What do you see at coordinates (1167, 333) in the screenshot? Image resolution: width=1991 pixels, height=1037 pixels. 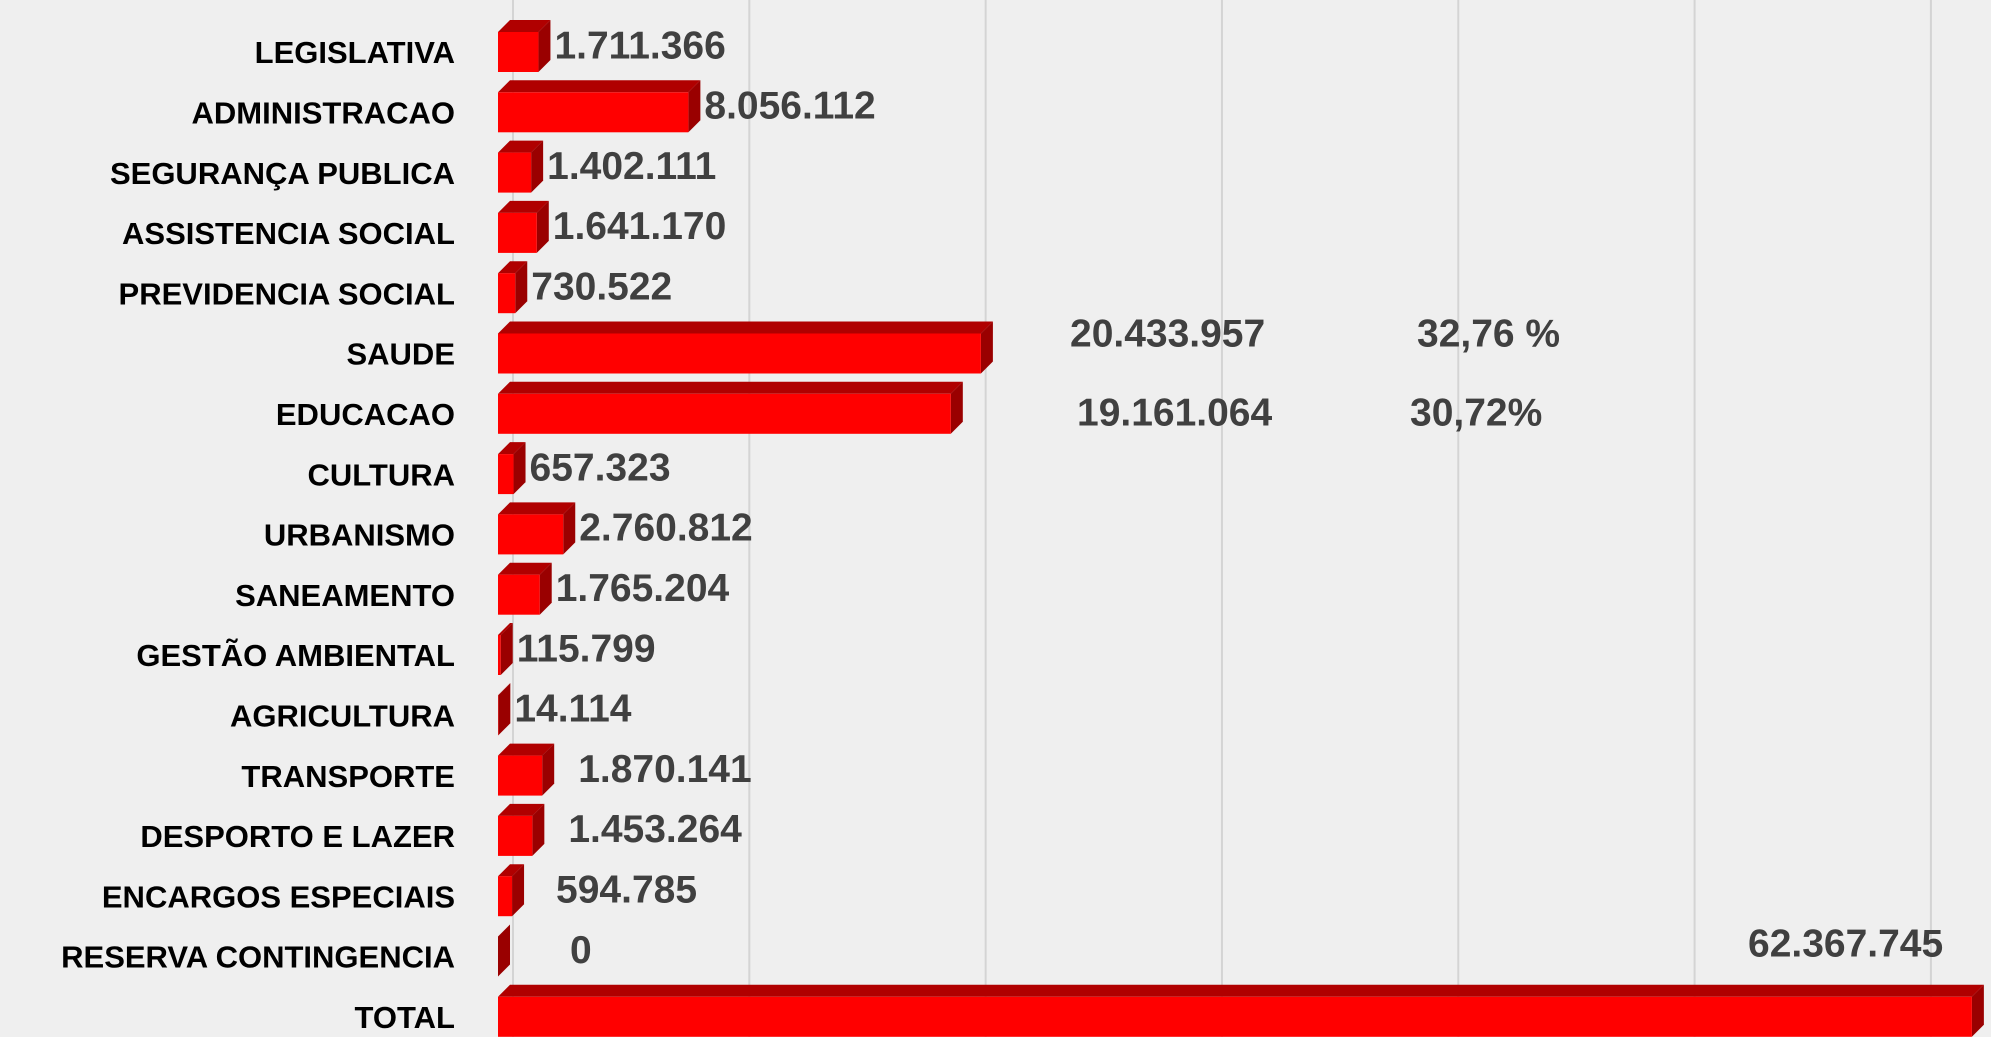 I see `value-label: 20.433.957` at bounding box center [1167, 333].